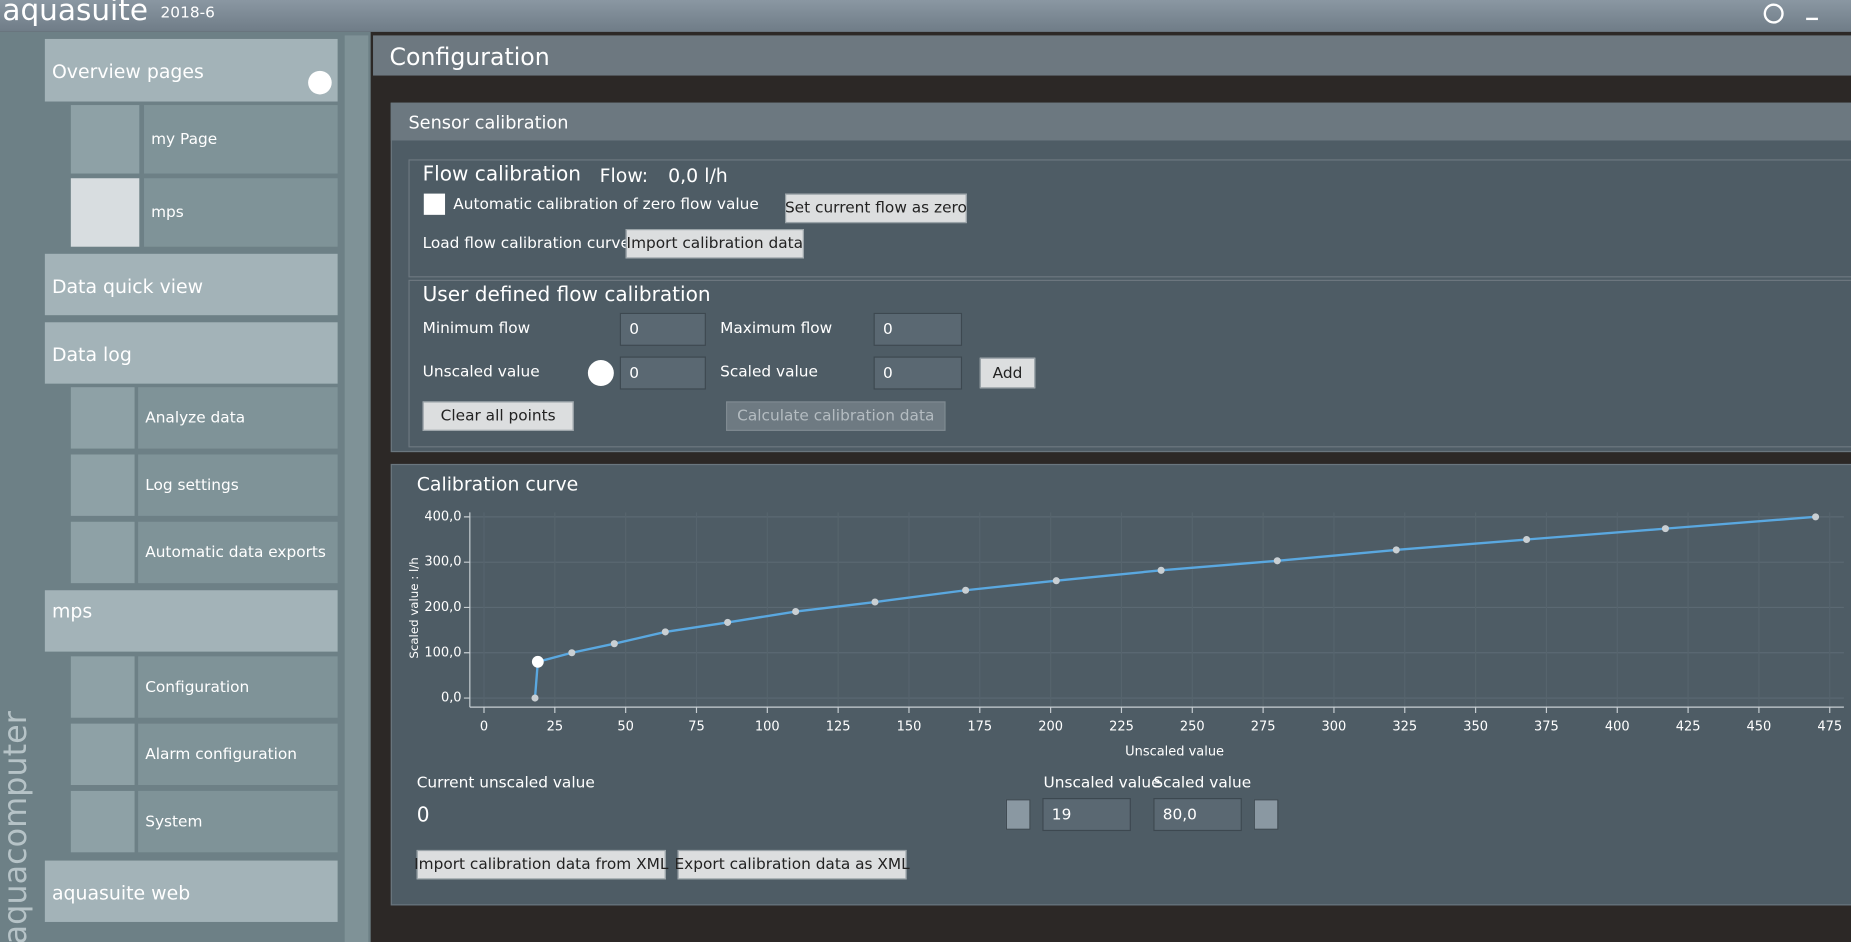 Image resolution: width=1851 pixels, height=942 pixels. Describe the element at coordinates (476, 328) in the screenshot. I see `label: Minimum flow` at that location.